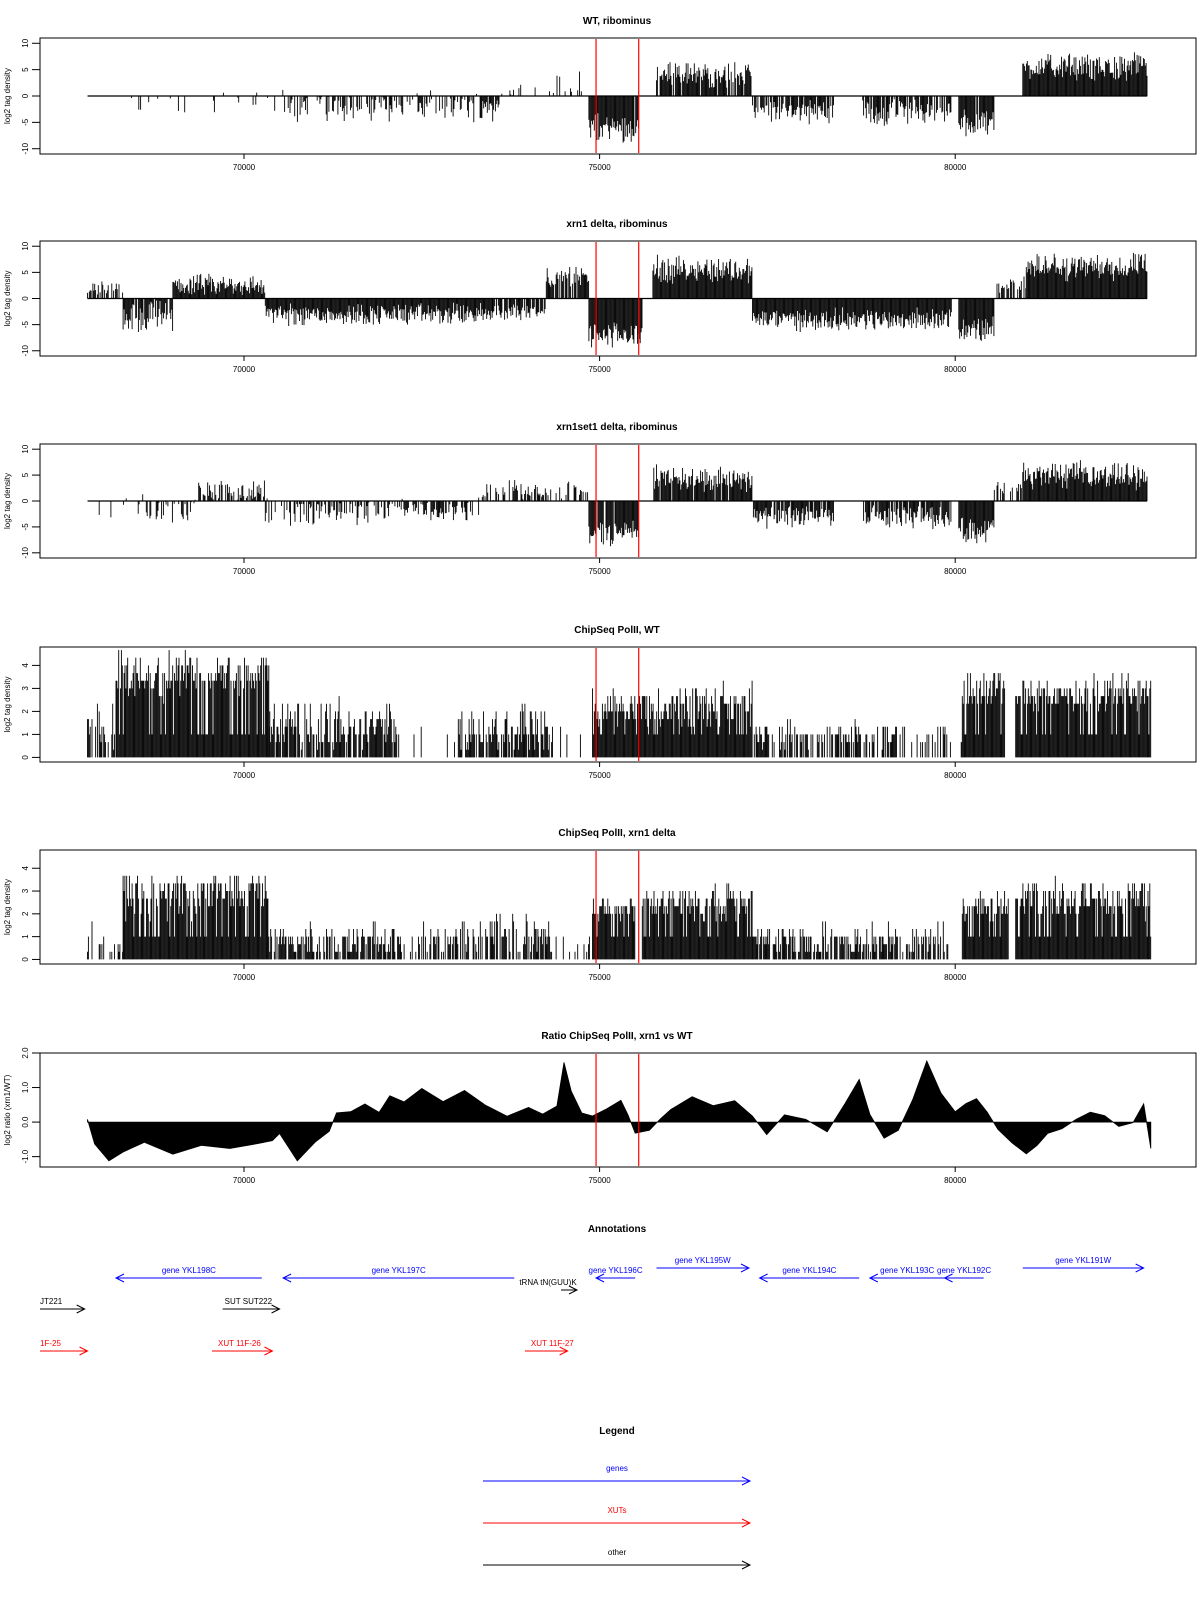 This screenshot has height=1600, width=1200. I want to click on y-tick-label: -1.0, so click(25, 1156).